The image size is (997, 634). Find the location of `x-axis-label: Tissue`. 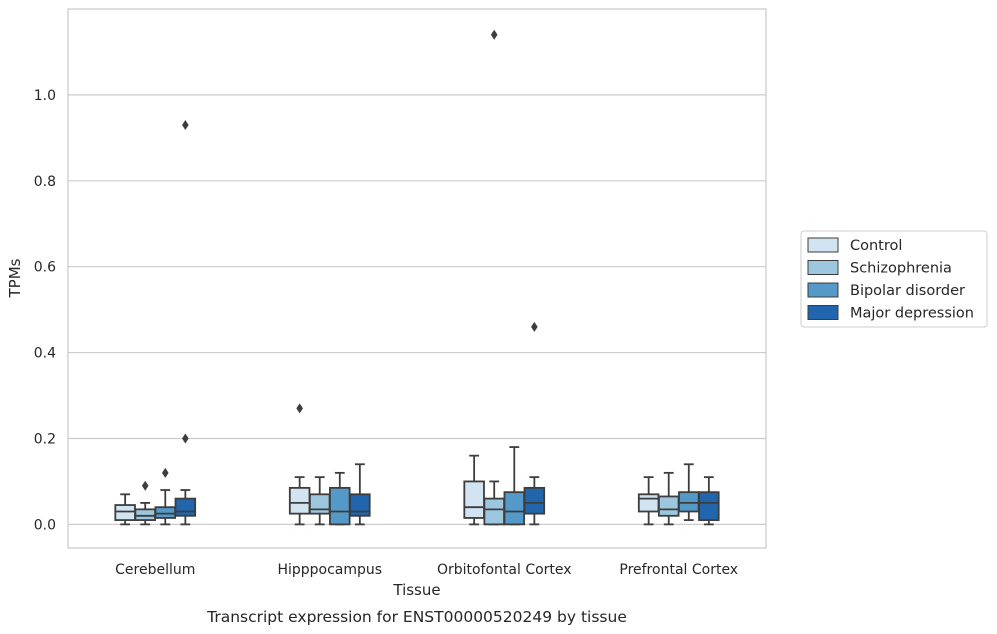

x-axis-label: Tissue is located at coordinates (416, 590).